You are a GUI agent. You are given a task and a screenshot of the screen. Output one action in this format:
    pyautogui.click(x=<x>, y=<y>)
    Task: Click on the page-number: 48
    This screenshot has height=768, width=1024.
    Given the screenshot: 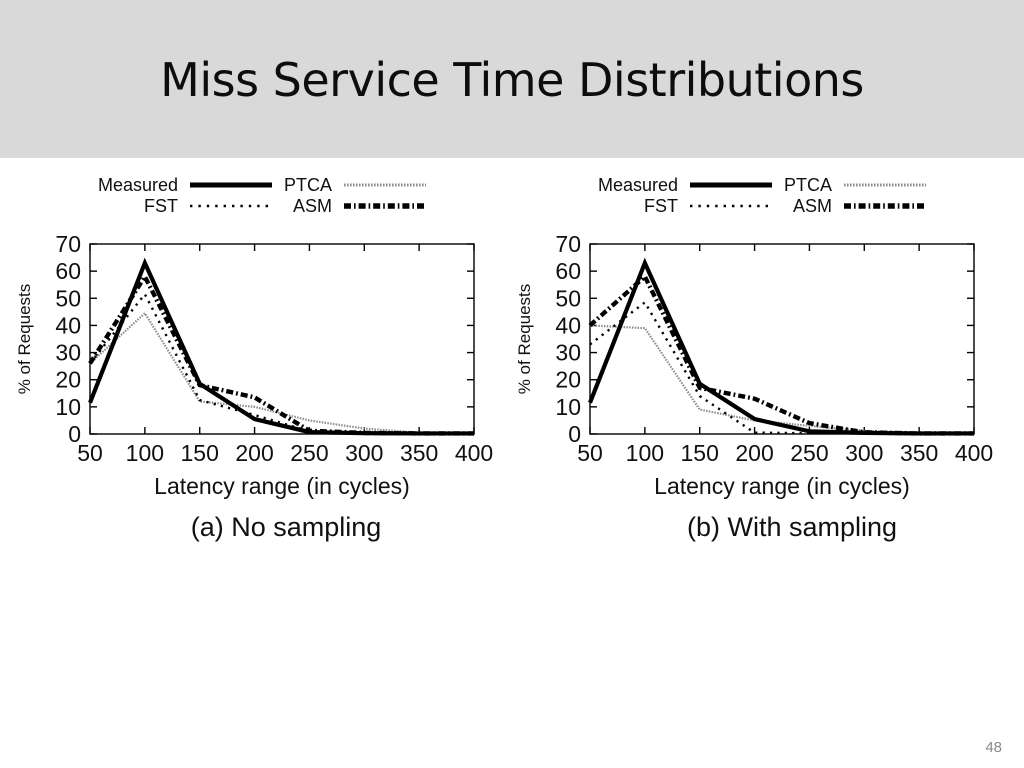 What is the action you would take?
    pyautogui.click(x=993, y=747)
    